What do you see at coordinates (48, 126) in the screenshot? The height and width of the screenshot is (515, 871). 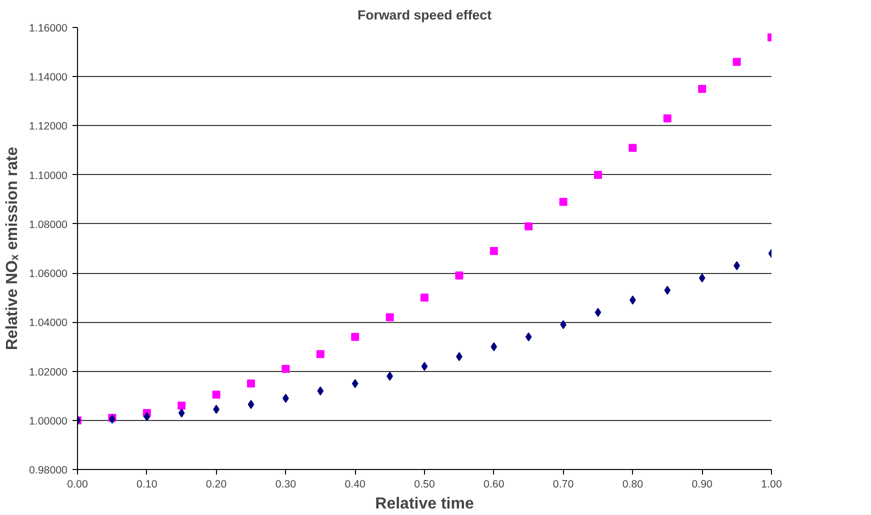 I see `y-tick-label: 1.12000` at bounding box center [48, 126].